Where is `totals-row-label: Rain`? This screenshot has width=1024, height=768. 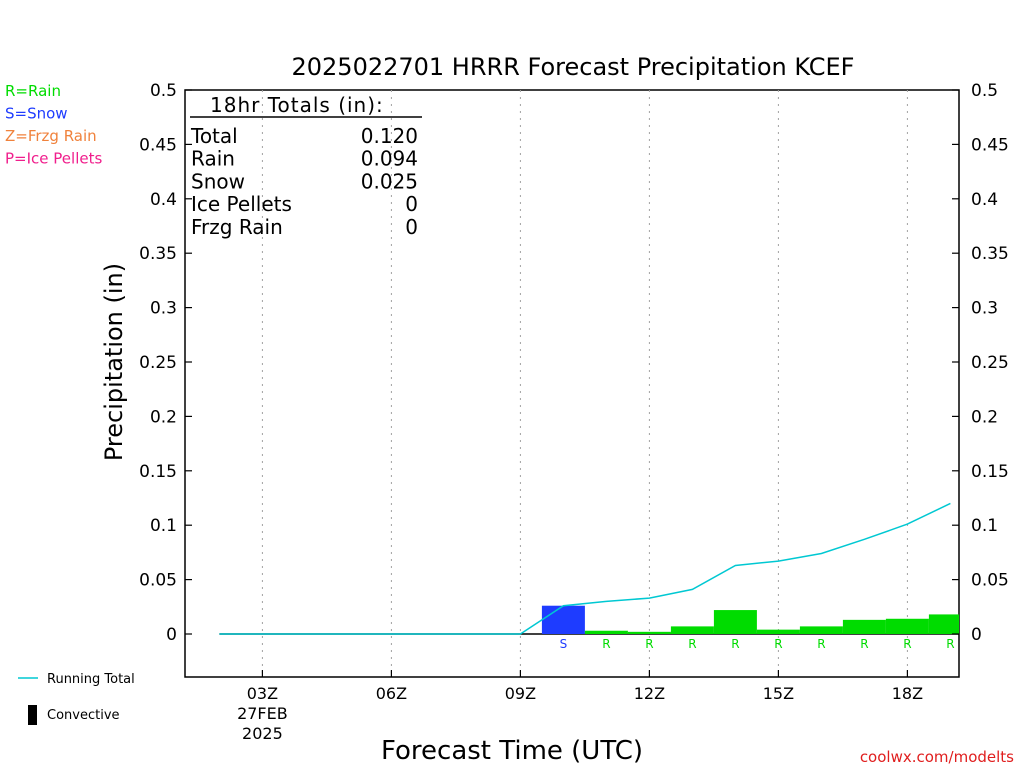
totals-row-label: Rain is located at coordinates (213, 159).